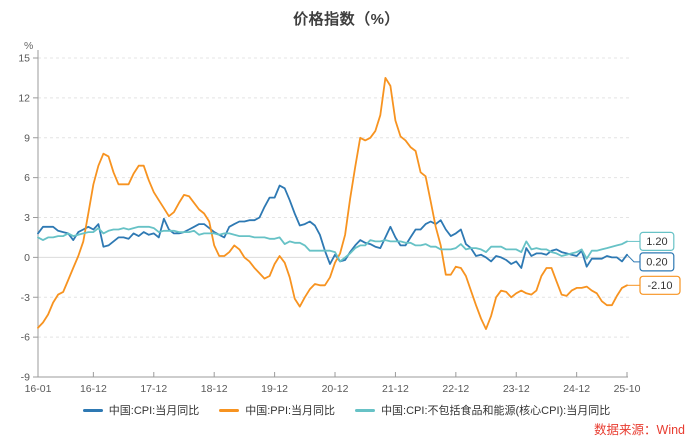 The height and width of the screenshot is (447, 693). I want to click on y-axis-unit-label: %, so click(29, 46).